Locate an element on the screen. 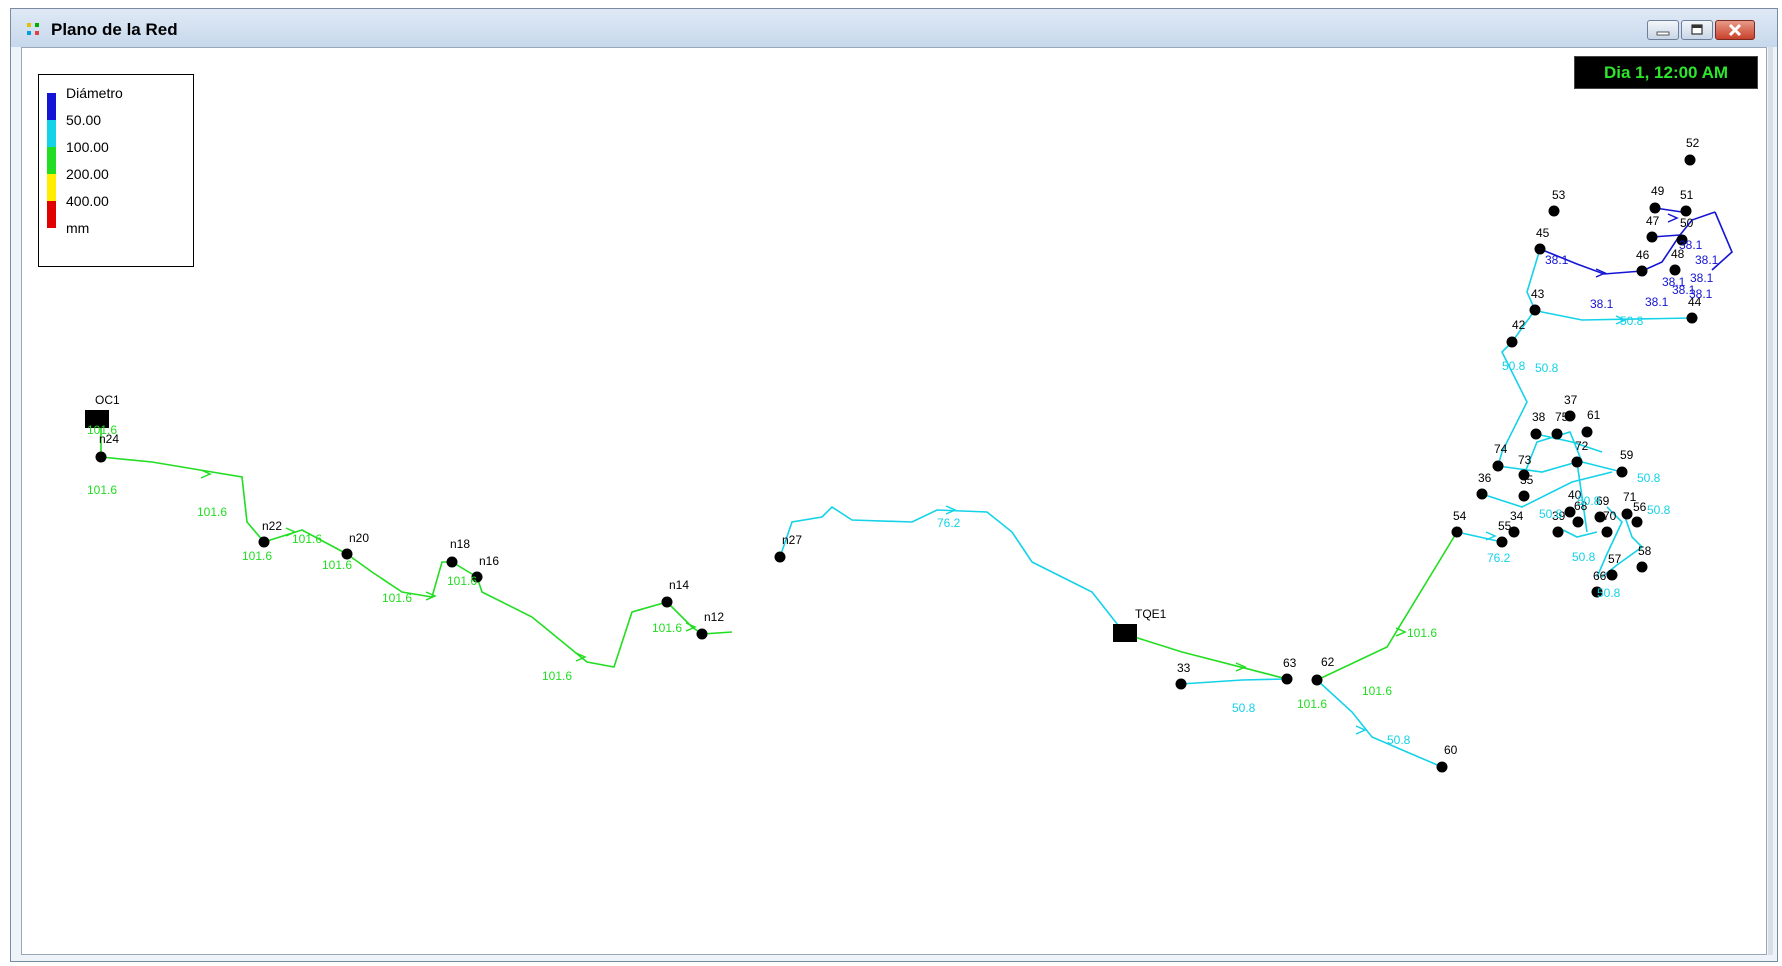 The height and width of the screenshot is (966, 1782). node-label: n14 is located at coordinates (679, 585).